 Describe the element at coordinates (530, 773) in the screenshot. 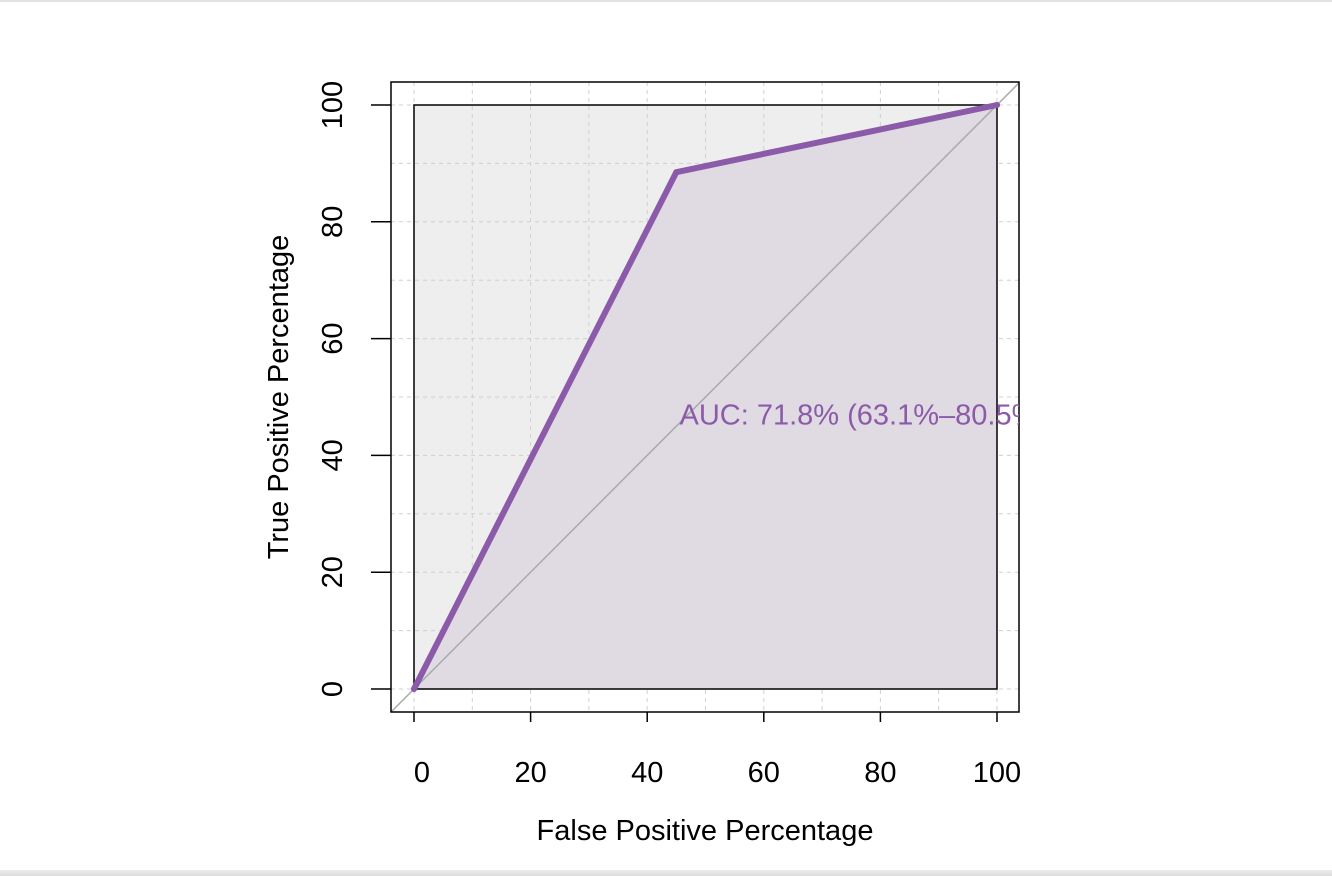

I see `x-tick-label: 20` at that location.